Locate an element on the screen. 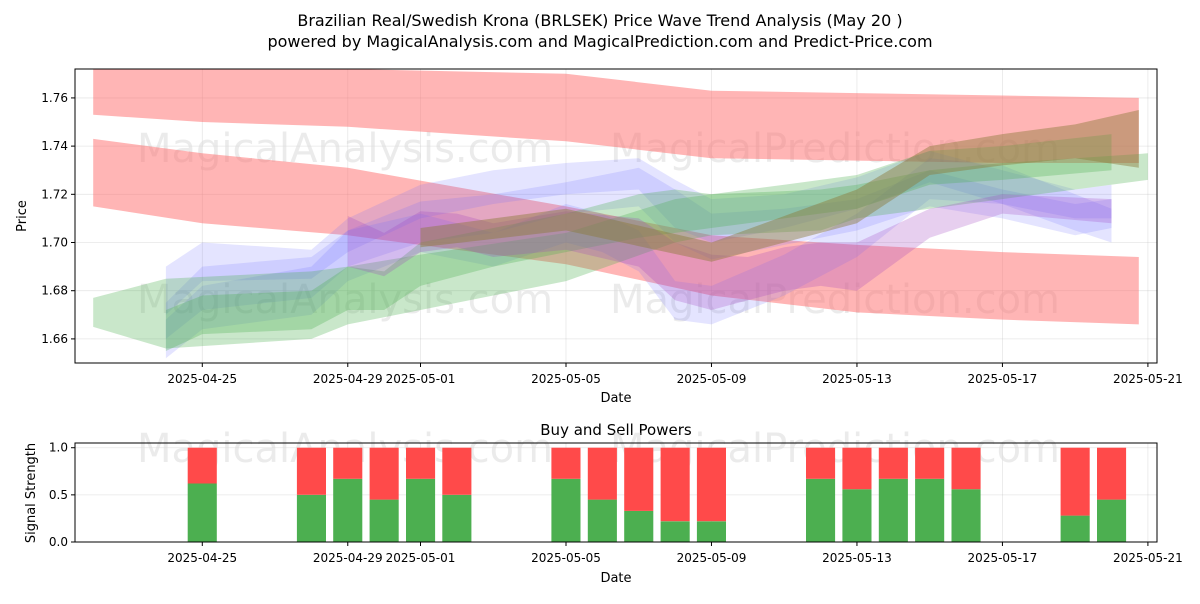  signal-x-tick-label-2025-05-09: 2025-05-09 is located at coordinates (712, 558).